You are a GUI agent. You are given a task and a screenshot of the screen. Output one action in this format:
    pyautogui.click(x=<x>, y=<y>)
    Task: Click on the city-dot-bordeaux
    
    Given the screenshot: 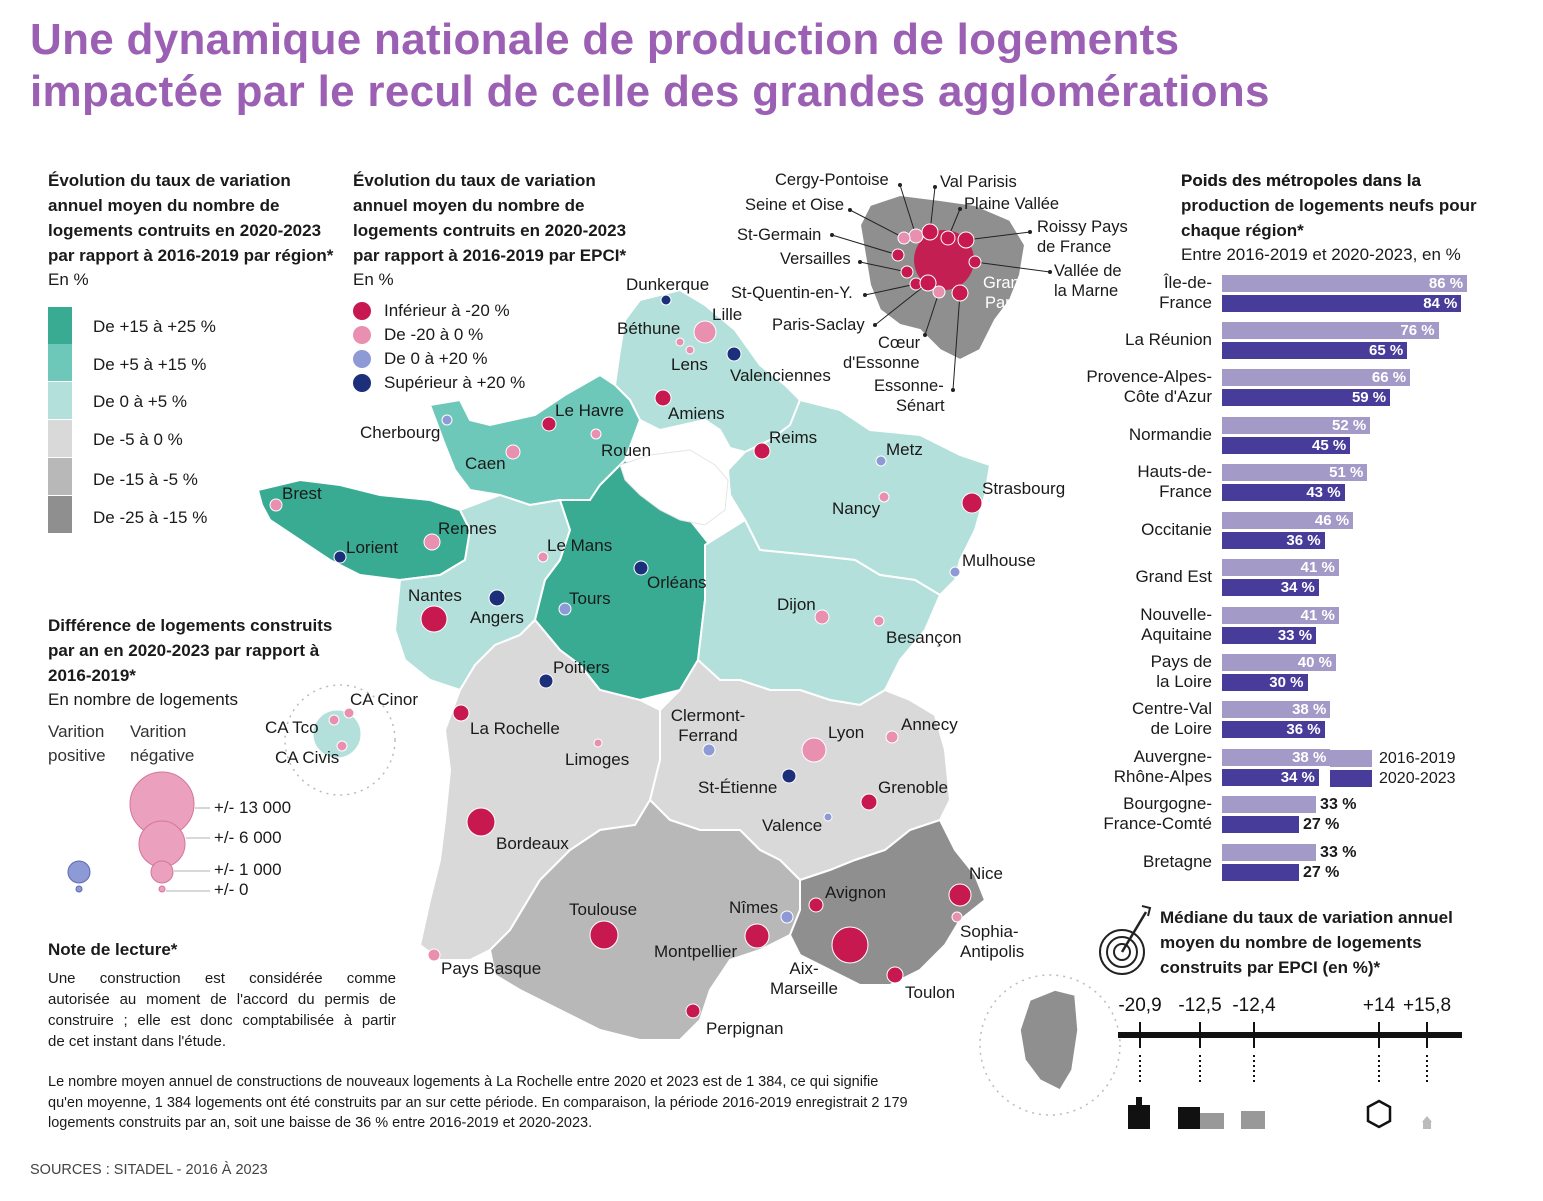 What is the action you would take?
    pyautogui.click(x=481, y=822)
    